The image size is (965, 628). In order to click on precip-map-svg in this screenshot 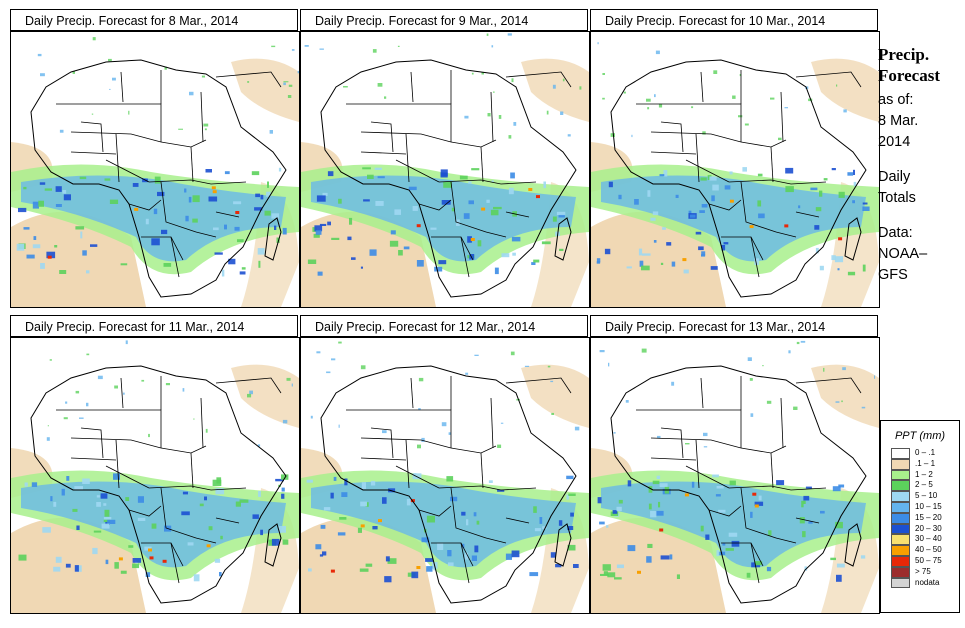, I will do `click(735, 174)`.